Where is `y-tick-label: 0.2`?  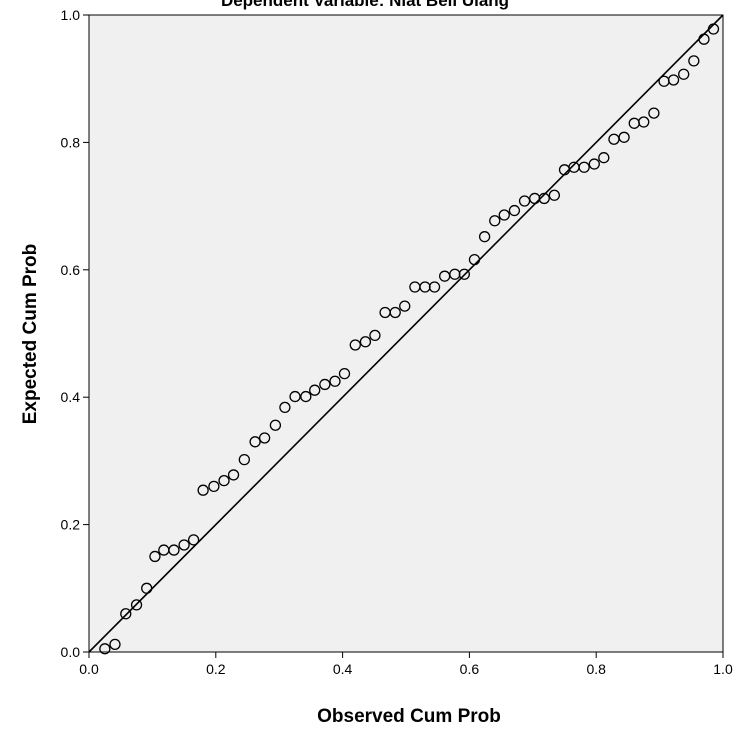 y-tick-label: 0.2 is located at coordinates (71, 525).